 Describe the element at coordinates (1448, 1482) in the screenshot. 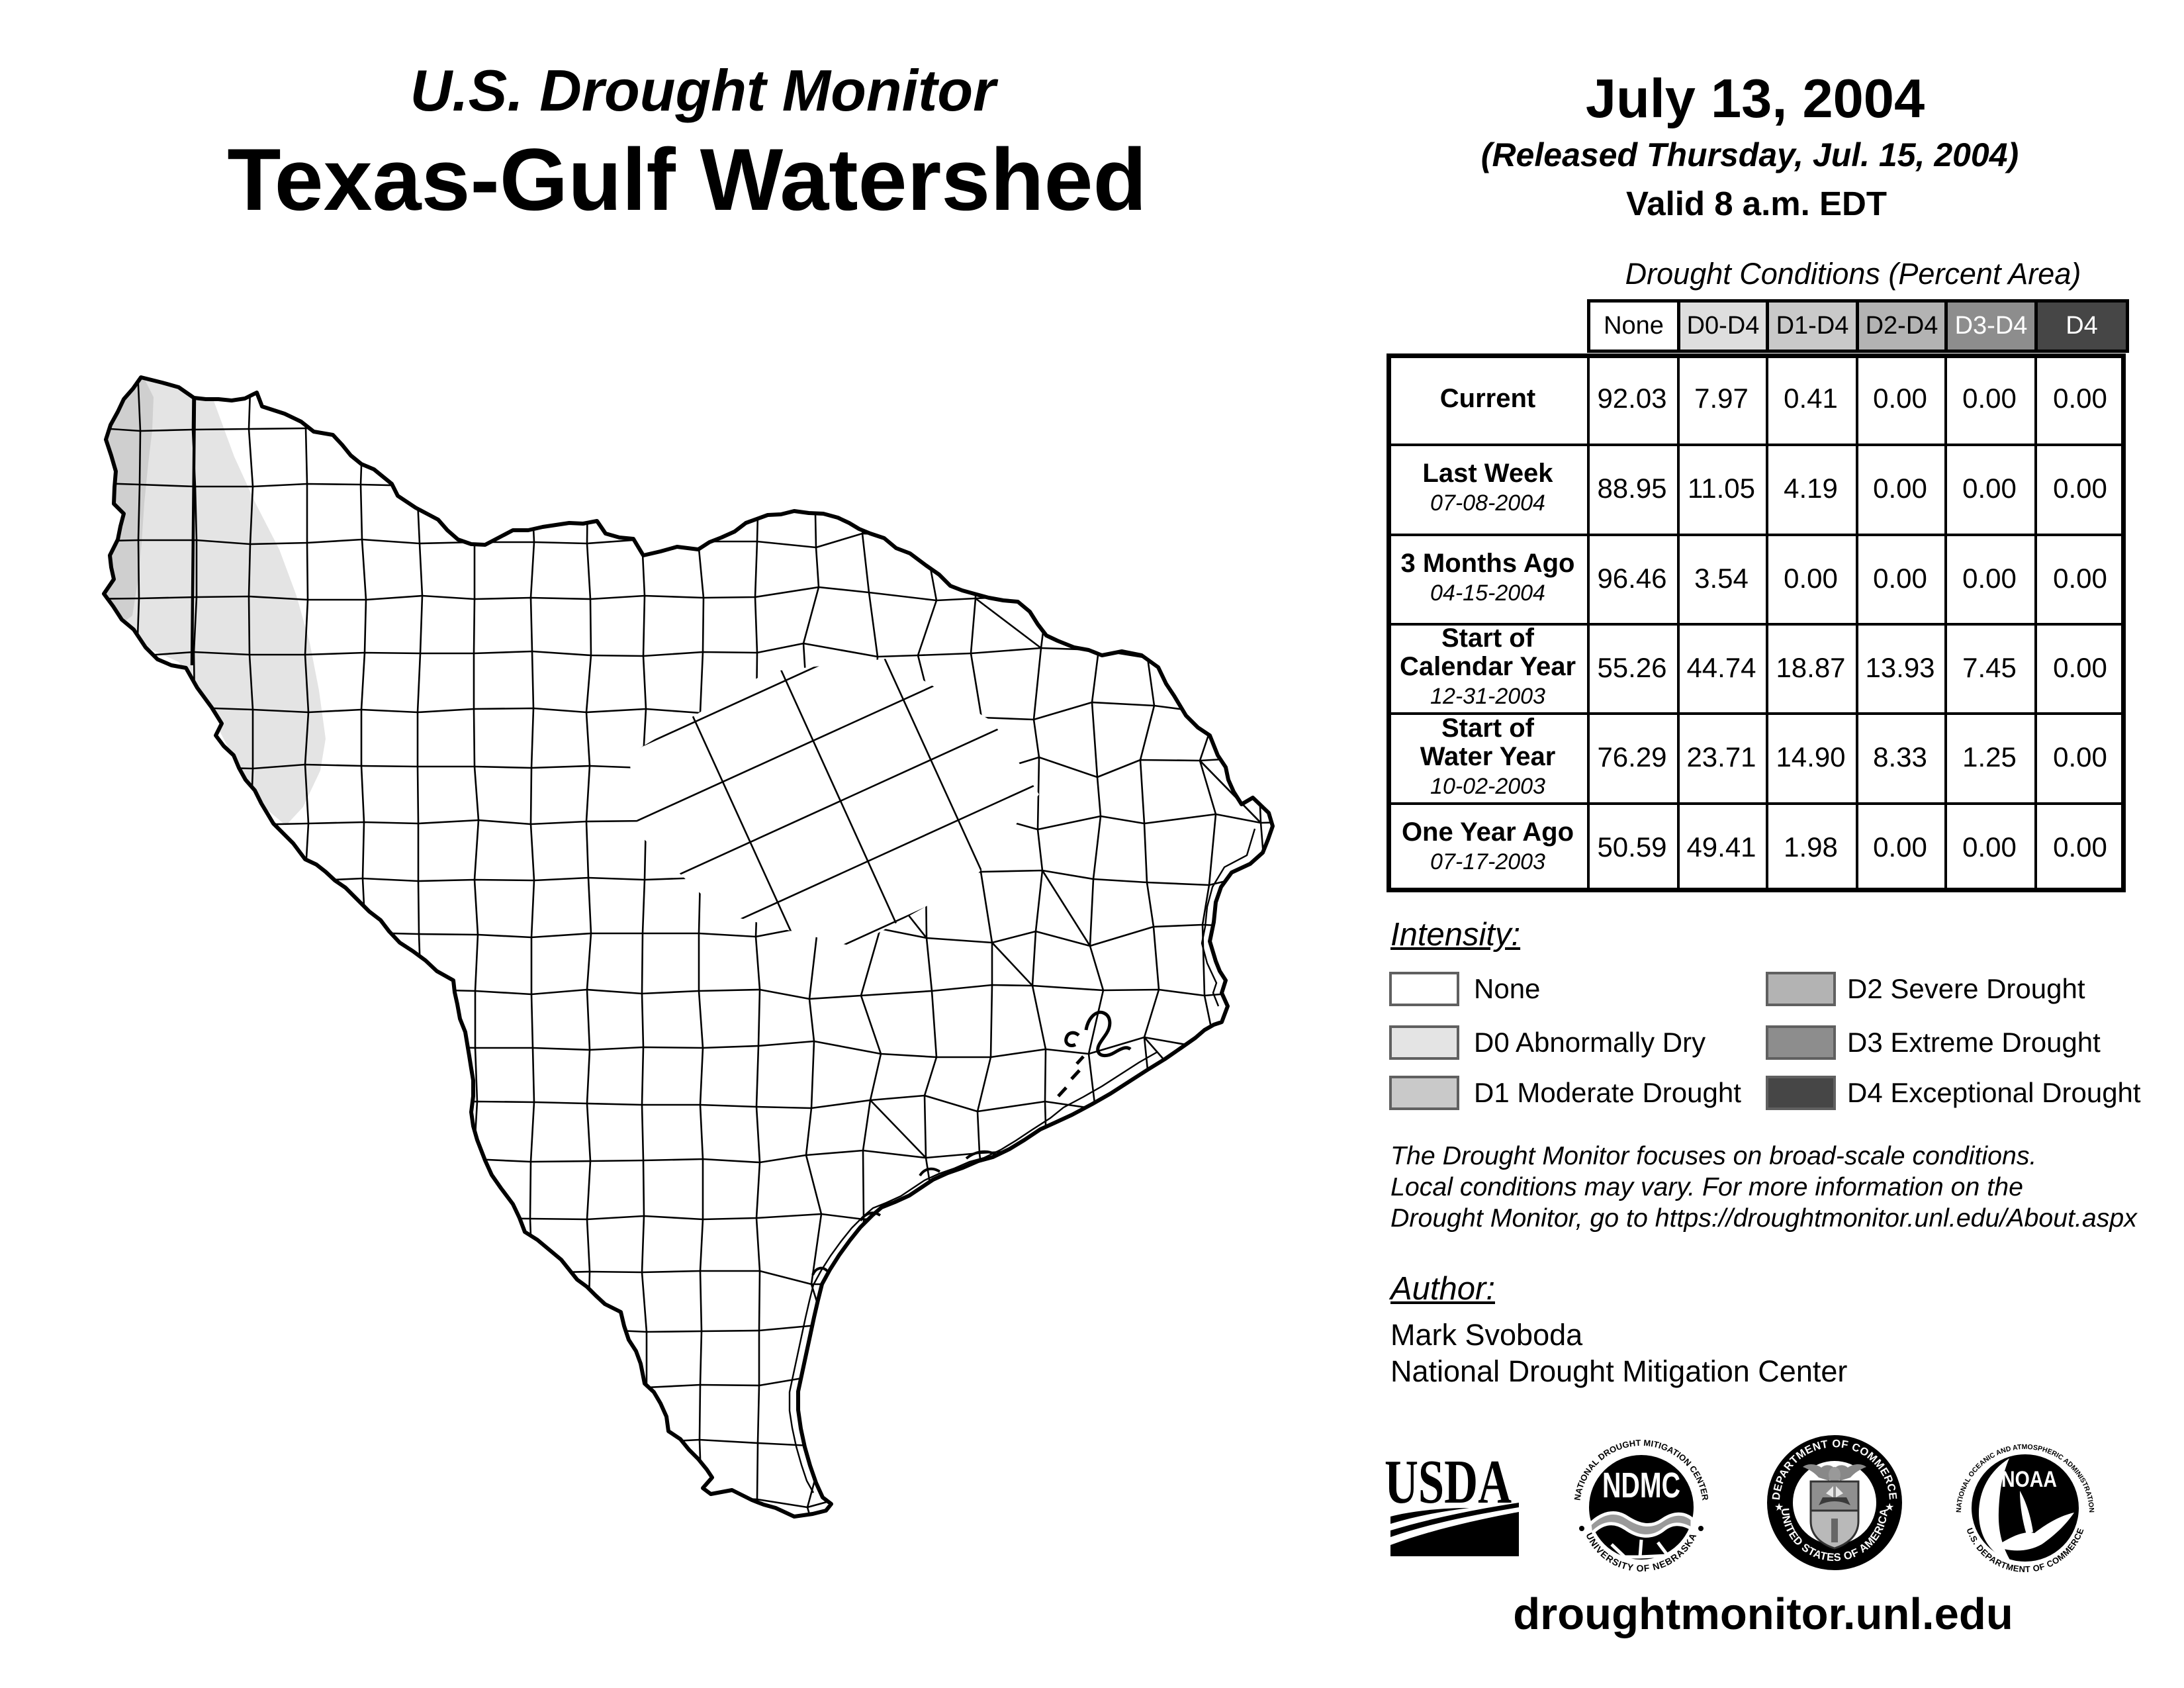

I see `svg-text: USDA` at that location.